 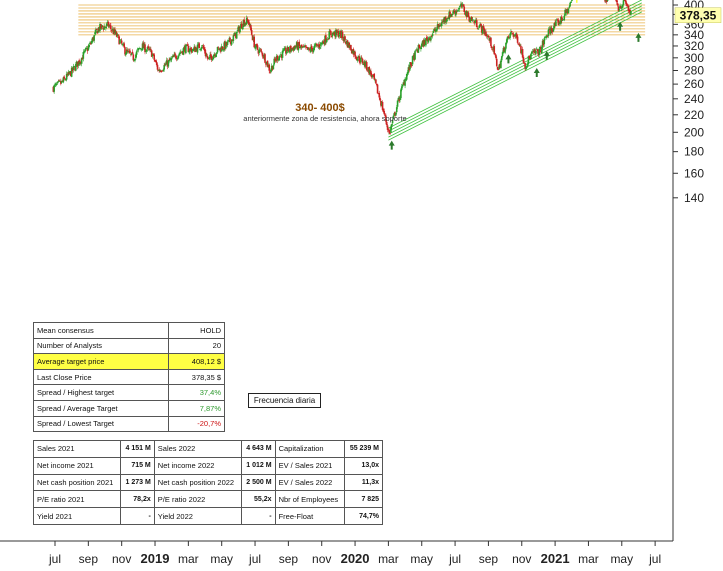 What do you see at coordinates (137, 465) in the screenshot?
I see `fundamentals-value: 715 M` at bounding box center [137, 465].